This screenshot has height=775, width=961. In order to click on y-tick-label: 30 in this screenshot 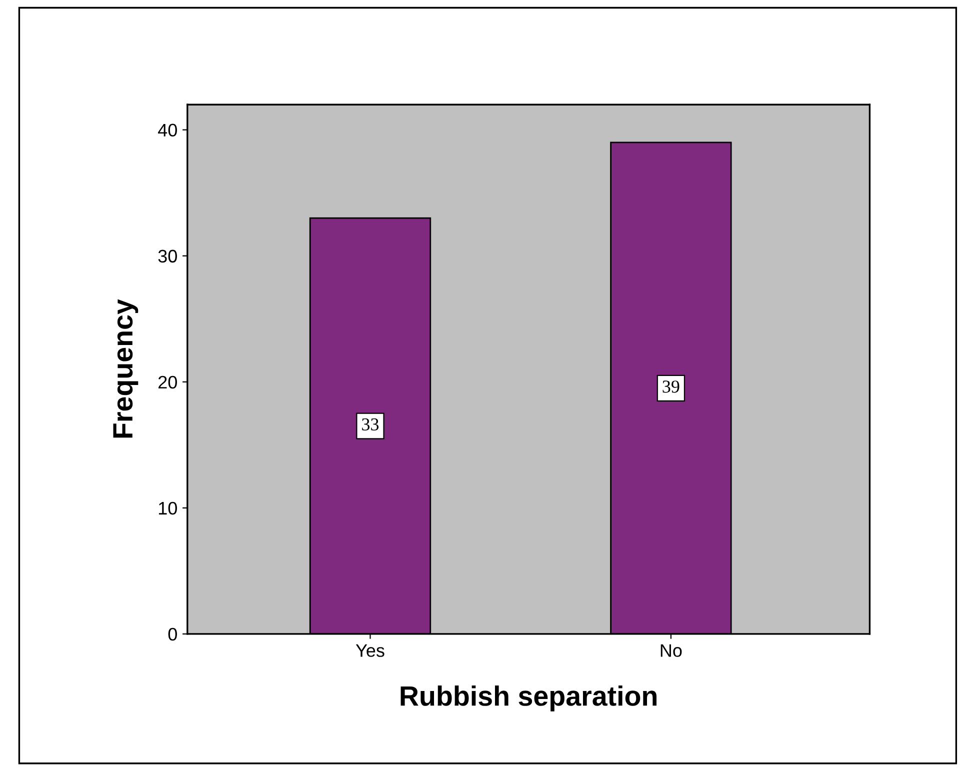, I will do `click(167, 256)`.